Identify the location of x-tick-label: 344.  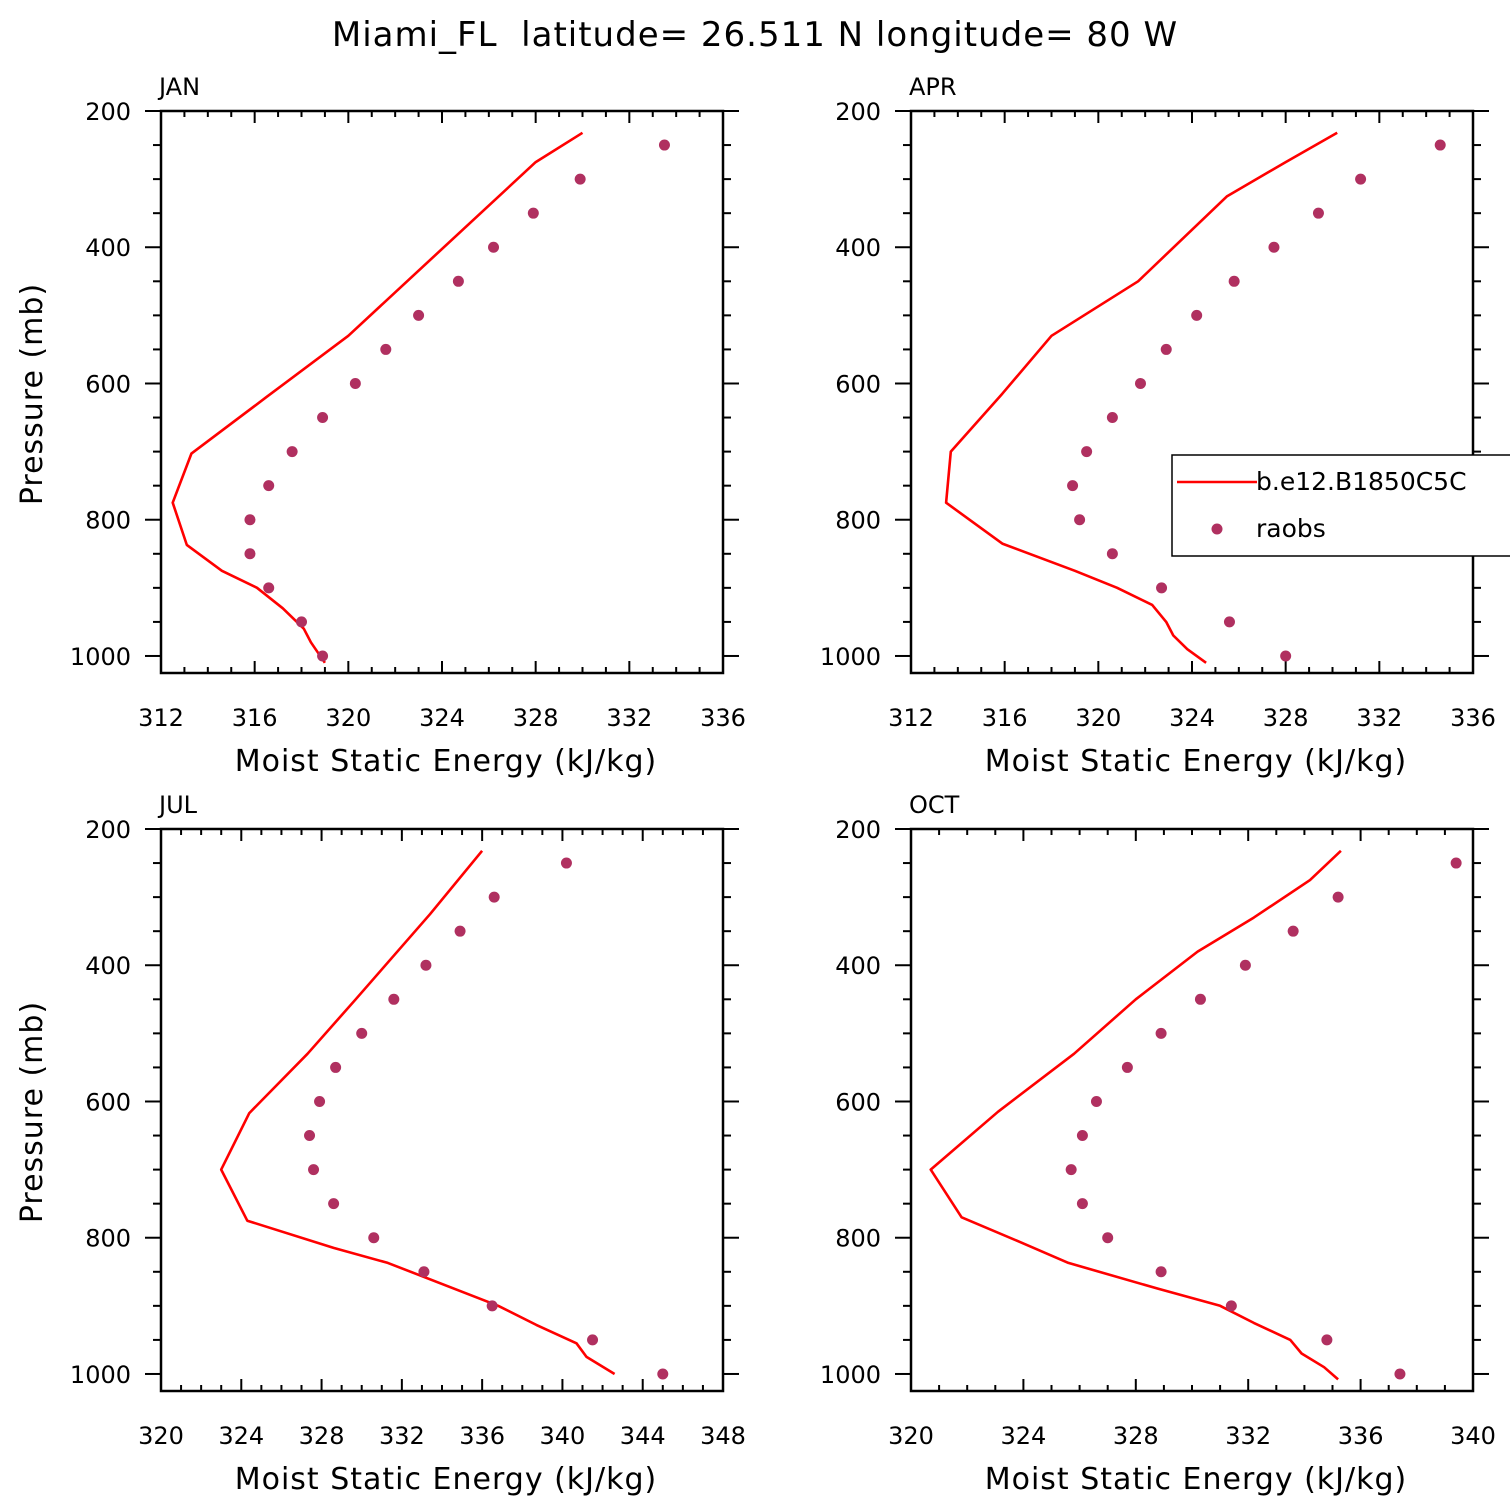
(643, 1436).